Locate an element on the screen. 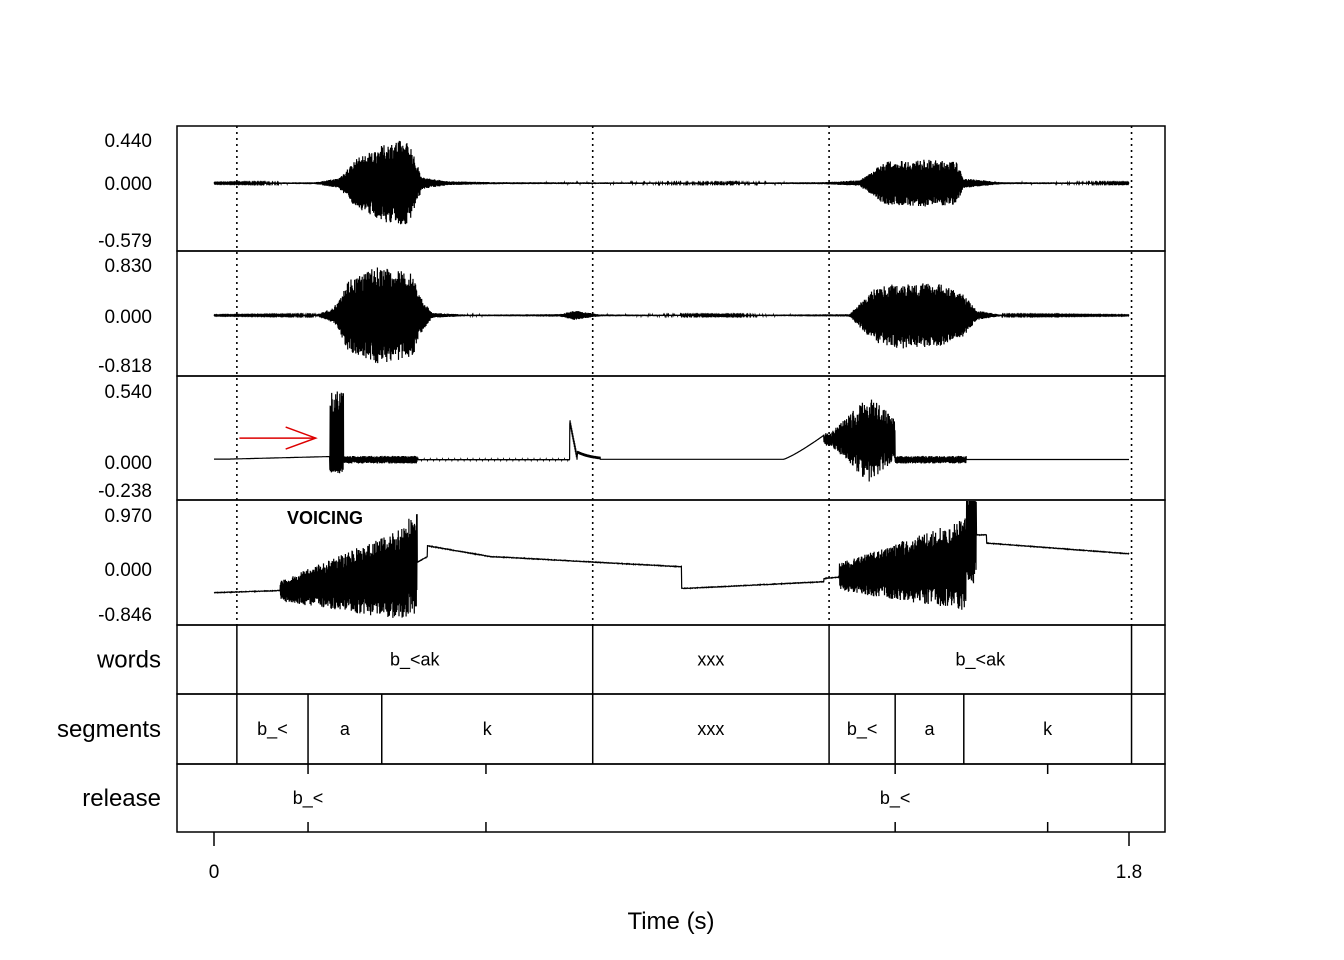 This screenshot has height=960, width=1344. y-tick-label: -0.238 is located at coordinates (125, 491).